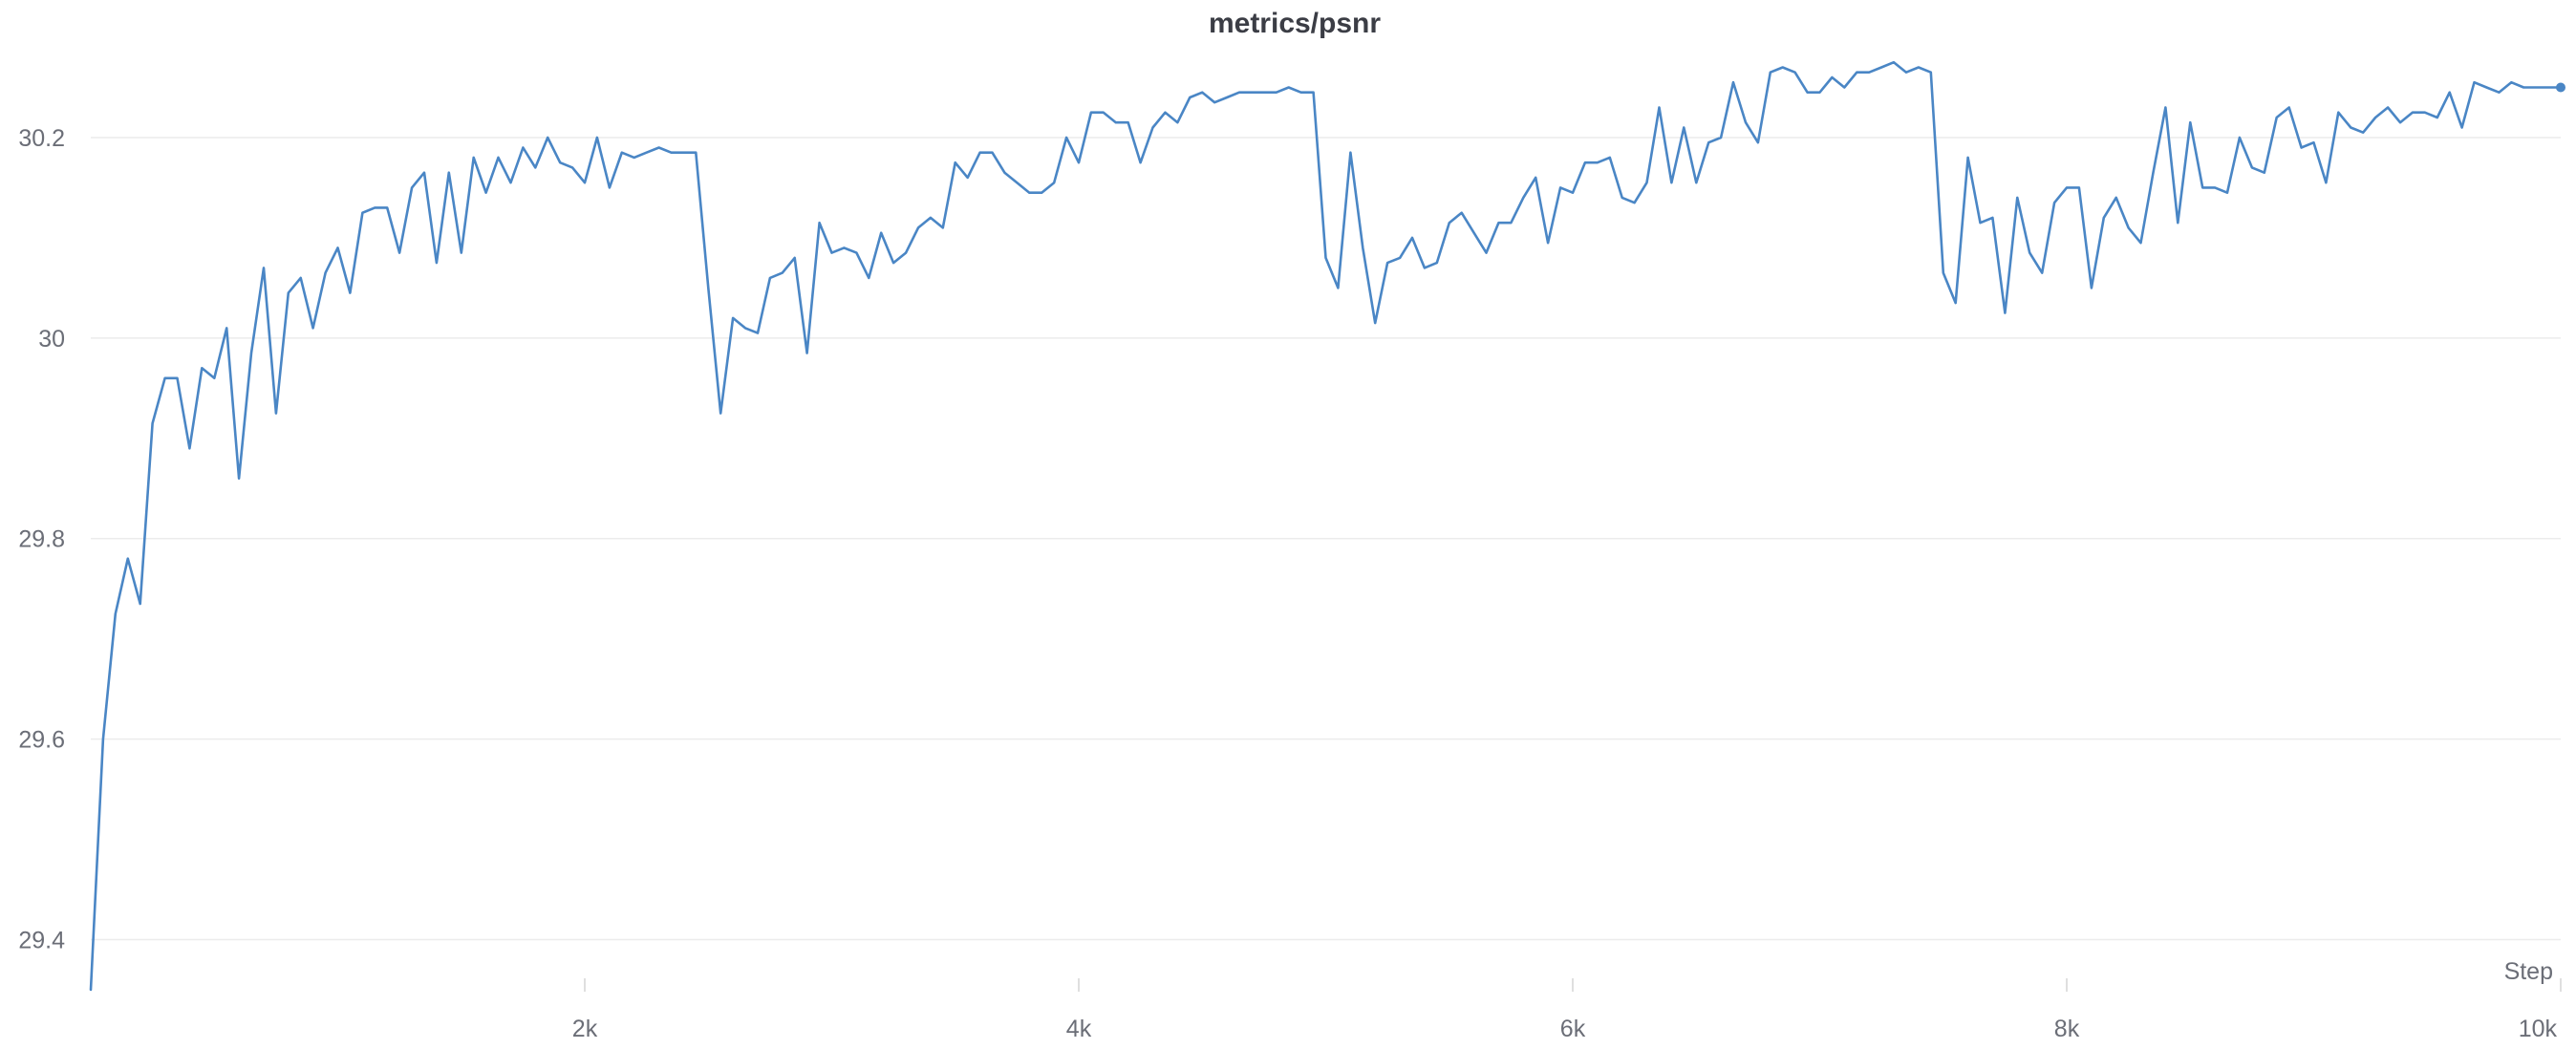 The width and height of the screenshot is (2576, 1049). I want to click on y-tick-label: 29.8, so click(41, 540).